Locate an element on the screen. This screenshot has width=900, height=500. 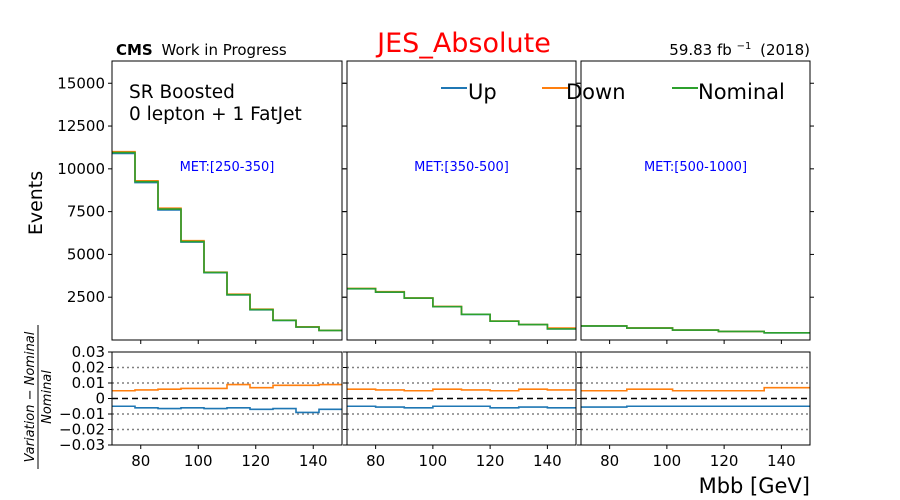
cms-label: CMS Work in Progress is located at coordinates (201, 50).